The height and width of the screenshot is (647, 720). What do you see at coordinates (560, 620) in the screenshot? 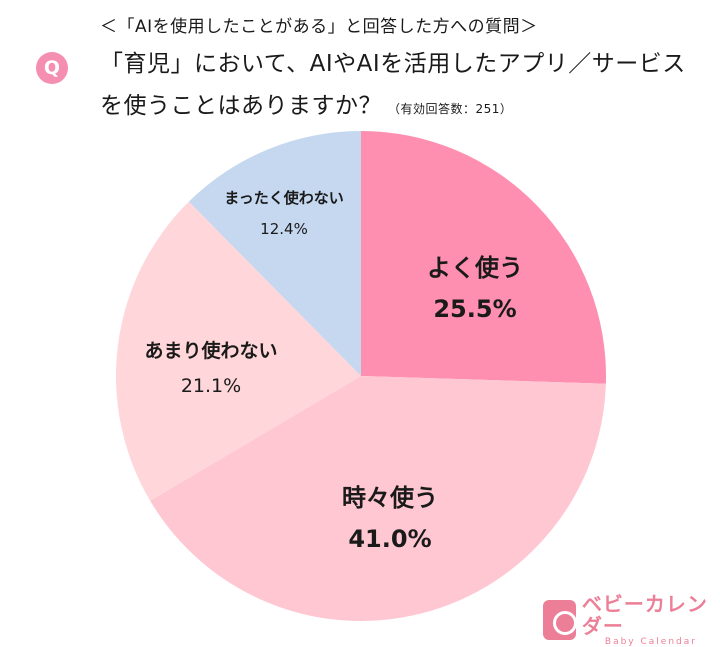
I see `baby-calendar-icon` at bounding box center [560, 620].